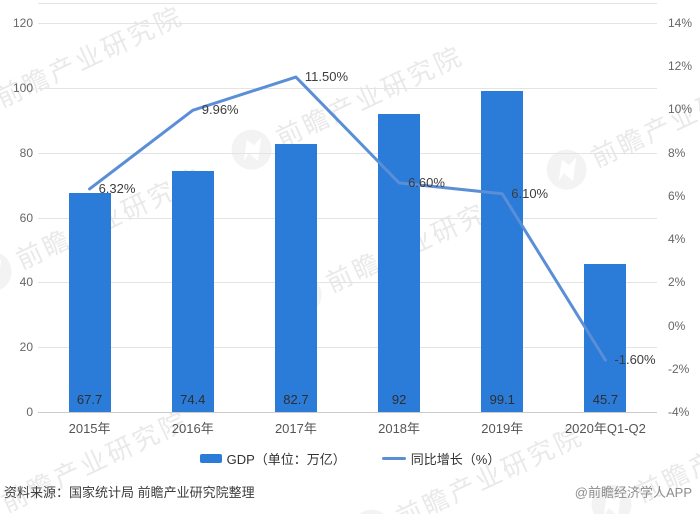 This screenshot has height=514, width=700. What do you see at coordinates (26, 152) in the screenshot?
I see `left-axis-tick: 80` at bounding box center [26, 152].